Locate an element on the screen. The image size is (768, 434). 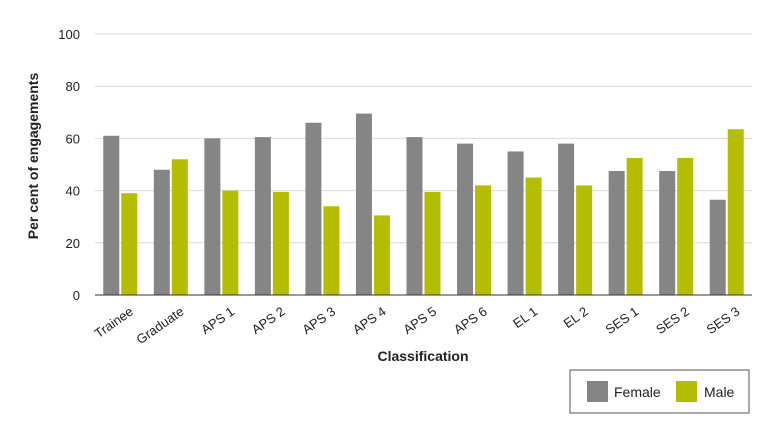
x-tick-label: SES 1 is located at coordinates (622, 320).